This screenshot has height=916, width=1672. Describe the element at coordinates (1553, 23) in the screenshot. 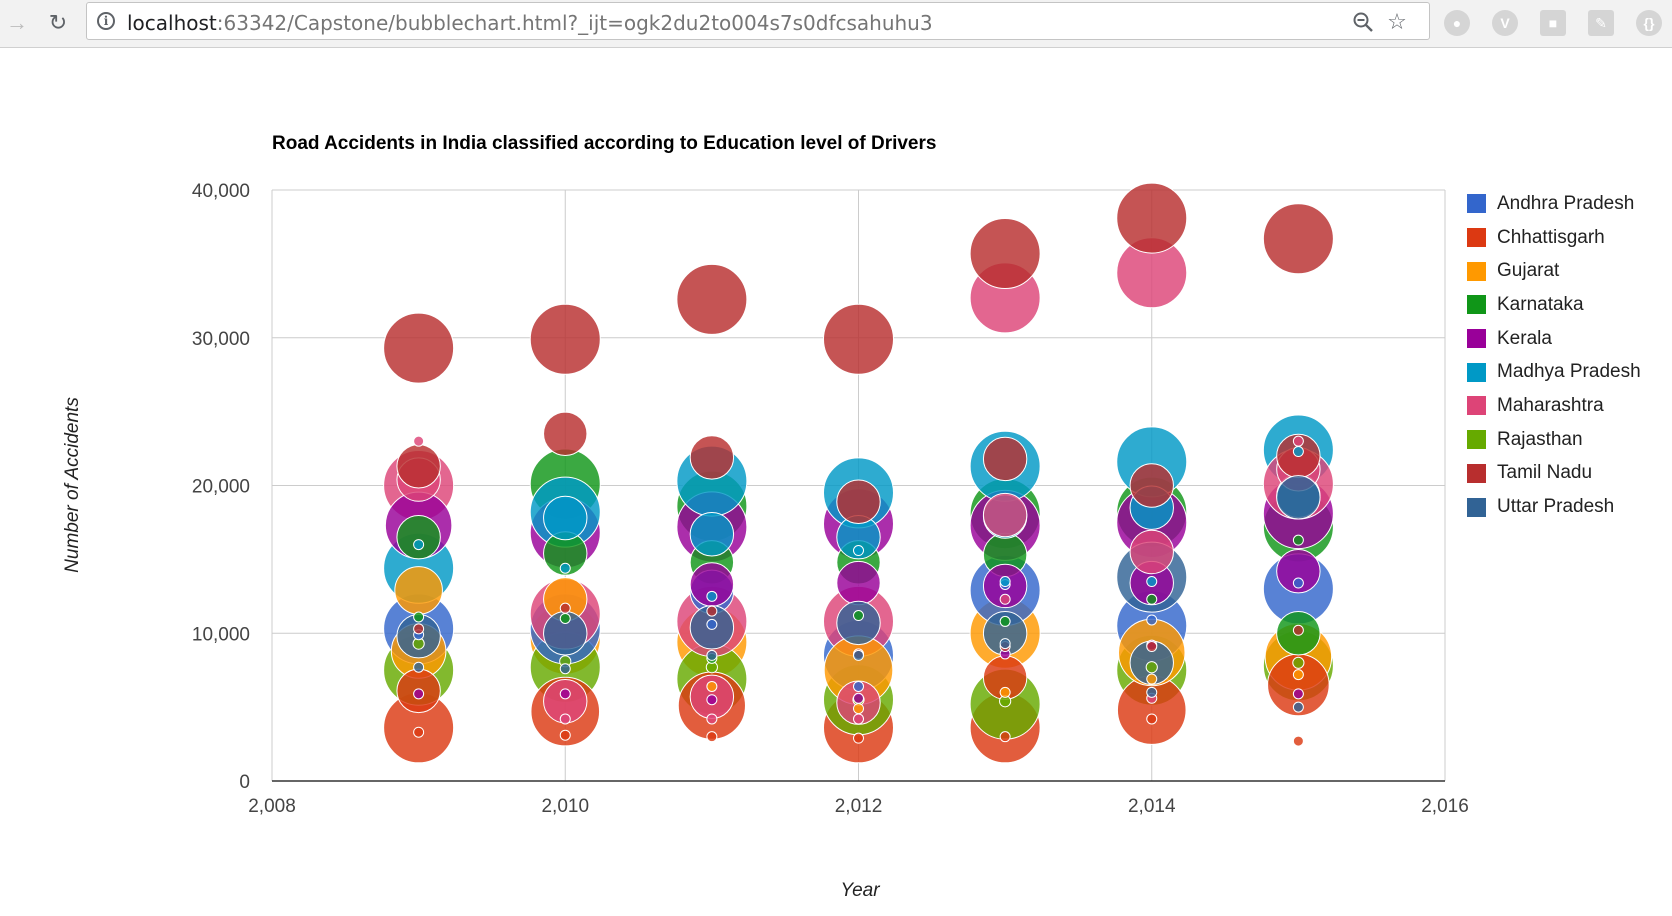

I see `lock-extension-icon: ■` at that location.